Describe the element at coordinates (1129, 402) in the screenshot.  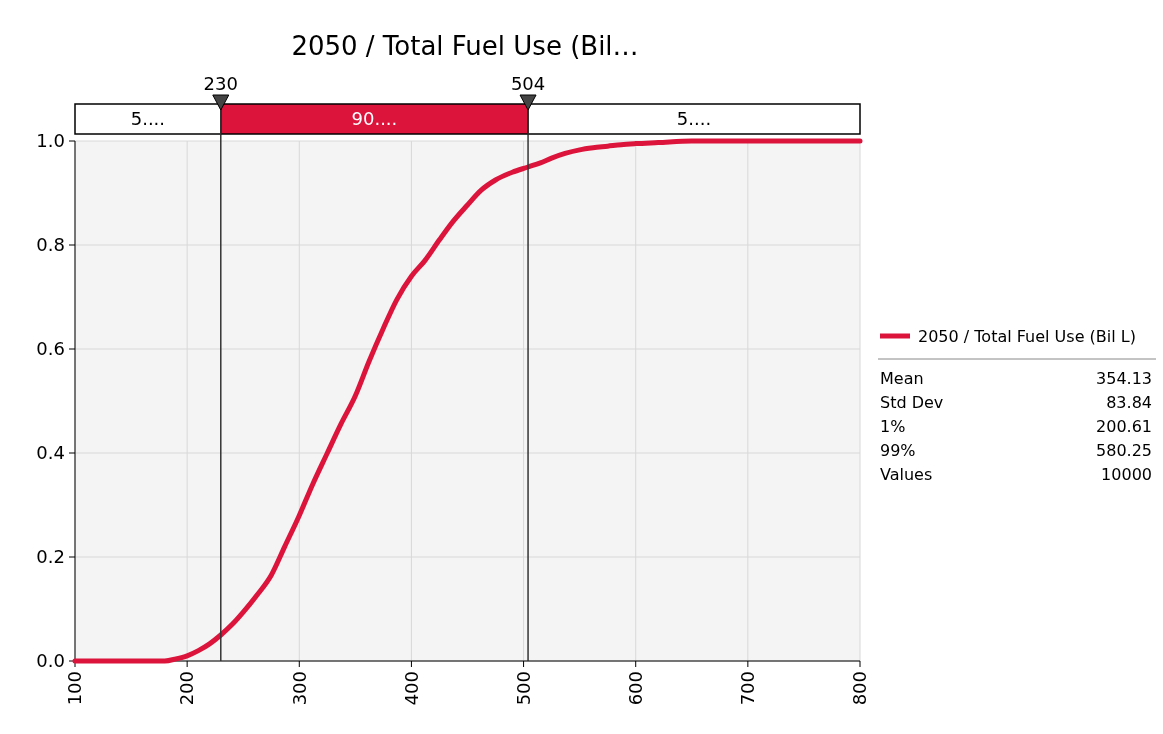
I see `text: 83.84` at that location.